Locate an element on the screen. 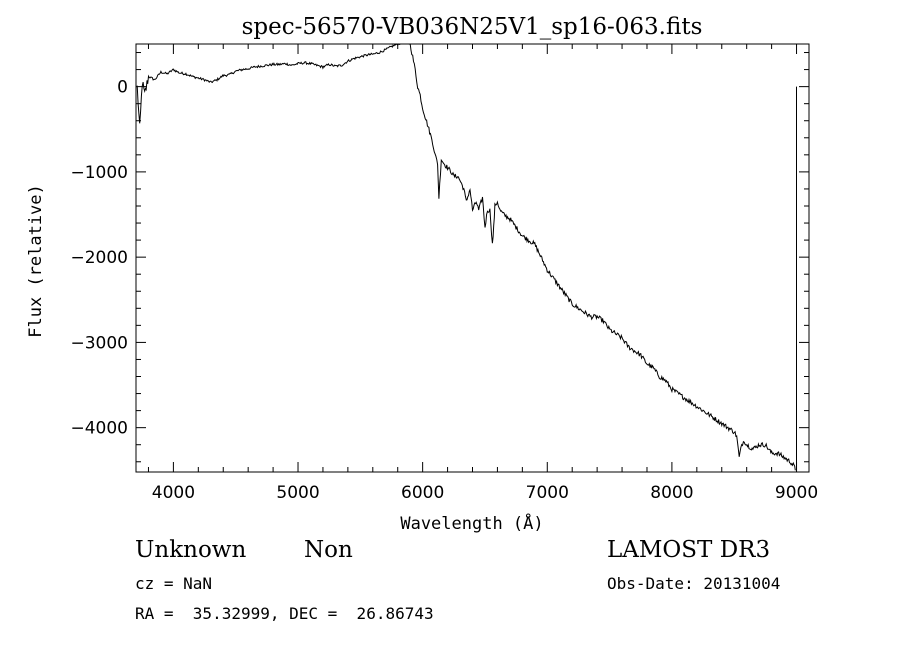 This screenshot has width=900, height=649. redshift-value: cz = NaN is located at coordinates (174, 583).